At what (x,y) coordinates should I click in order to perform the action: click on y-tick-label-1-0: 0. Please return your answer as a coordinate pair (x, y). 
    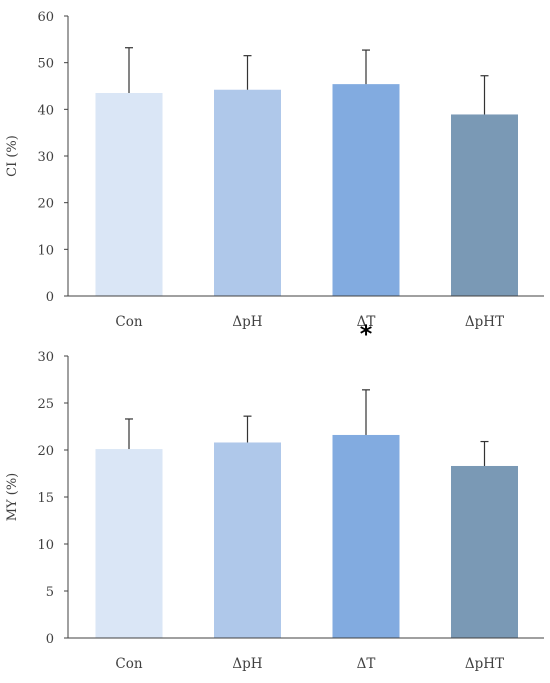
    Looking at the image, I should click on (50, 297).